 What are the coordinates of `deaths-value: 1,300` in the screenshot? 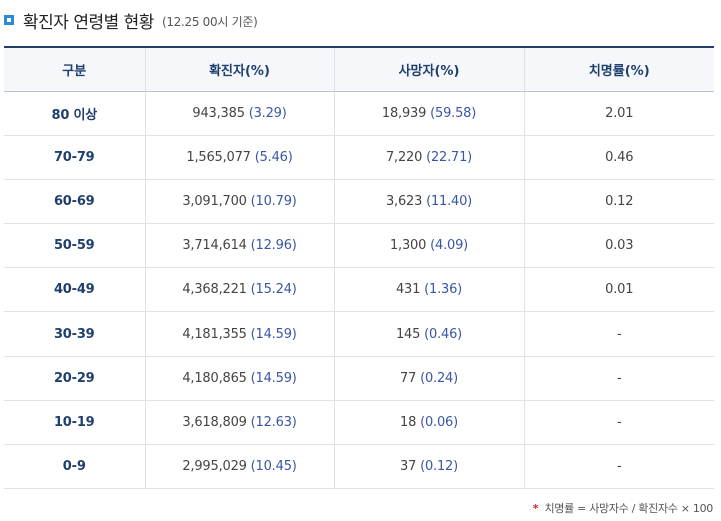 It's located at (408, 246).